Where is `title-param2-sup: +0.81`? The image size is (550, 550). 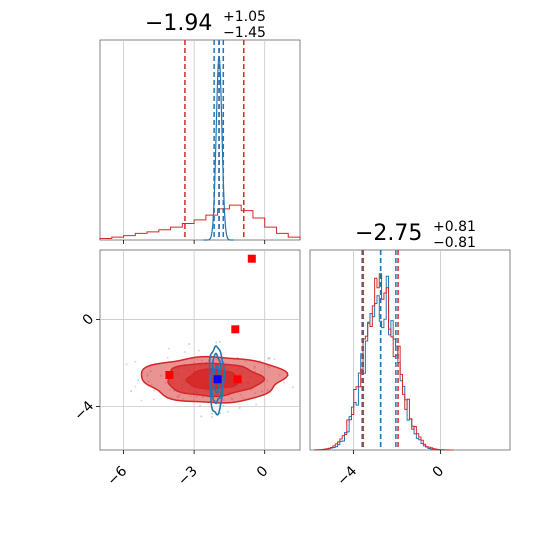 title-param2-sup: +0.81 is located at coordinates (454, 227).